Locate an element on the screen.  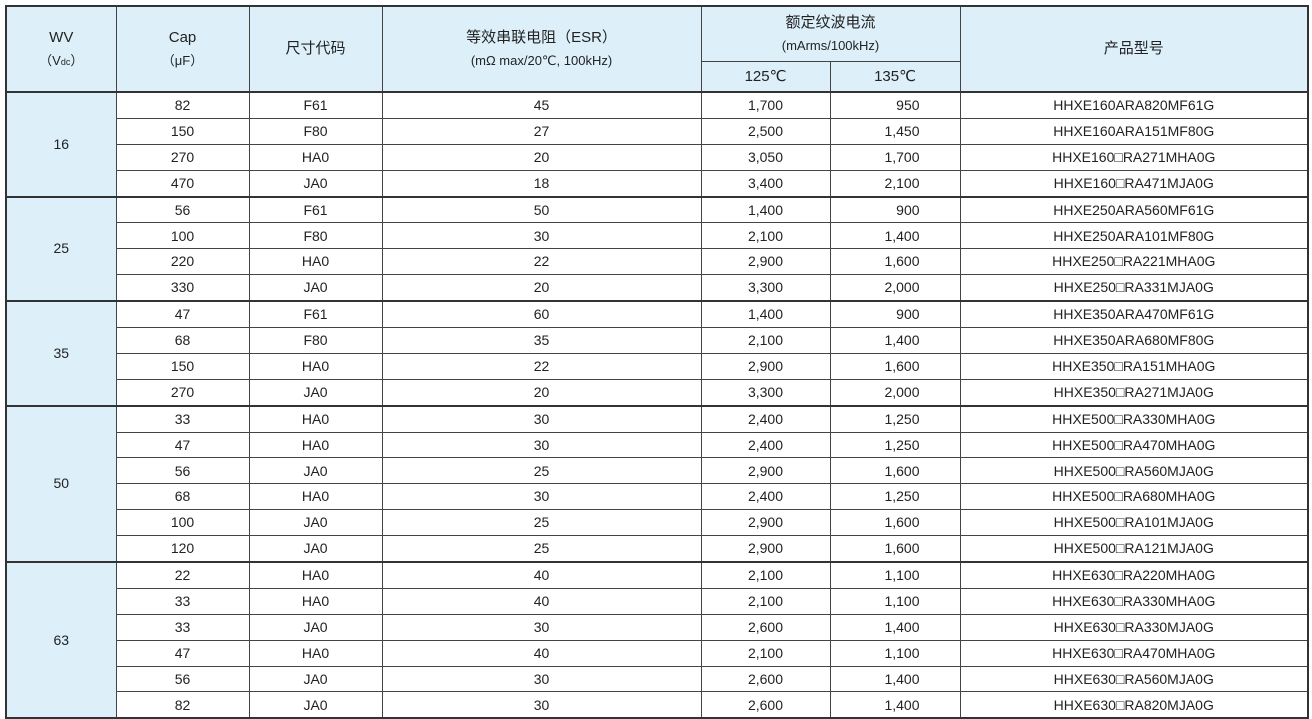
wv-cell: 35 is located at coordinates (61, 353).